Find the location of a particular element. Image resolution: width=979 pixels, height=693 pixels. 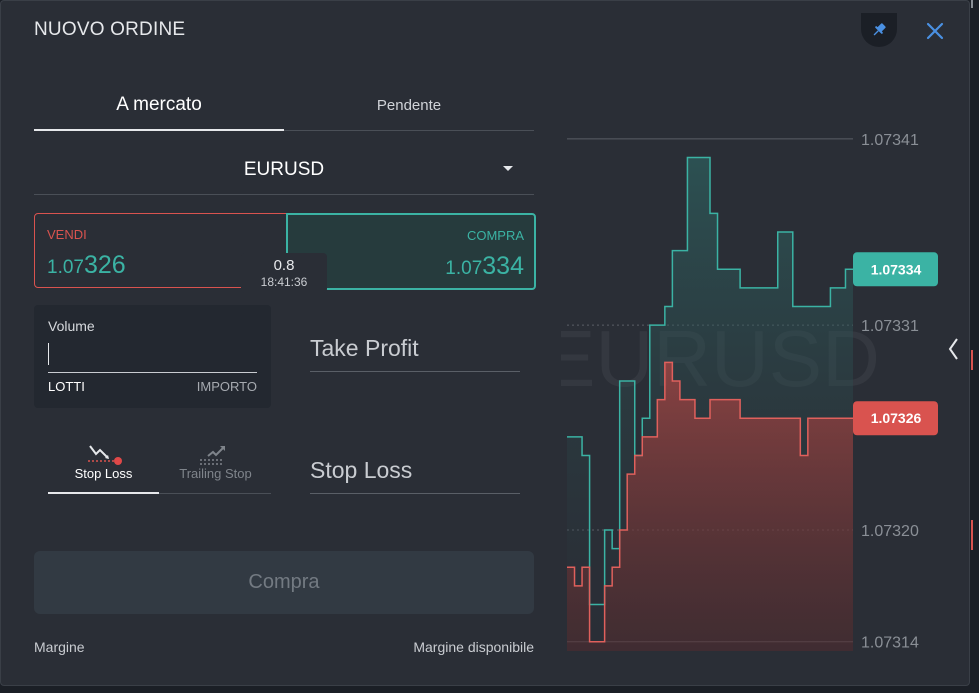

sell-price-tag: 1.07326 is located at coordinates (896, 418).